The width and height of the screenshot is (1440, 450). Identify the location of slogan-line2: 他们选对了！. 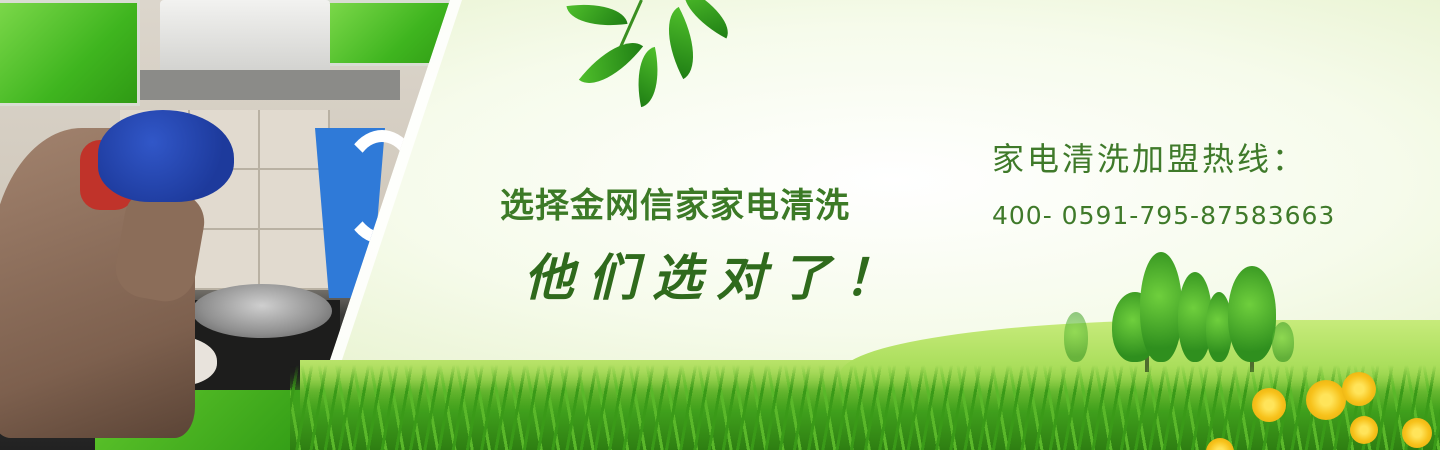
(716, 277).